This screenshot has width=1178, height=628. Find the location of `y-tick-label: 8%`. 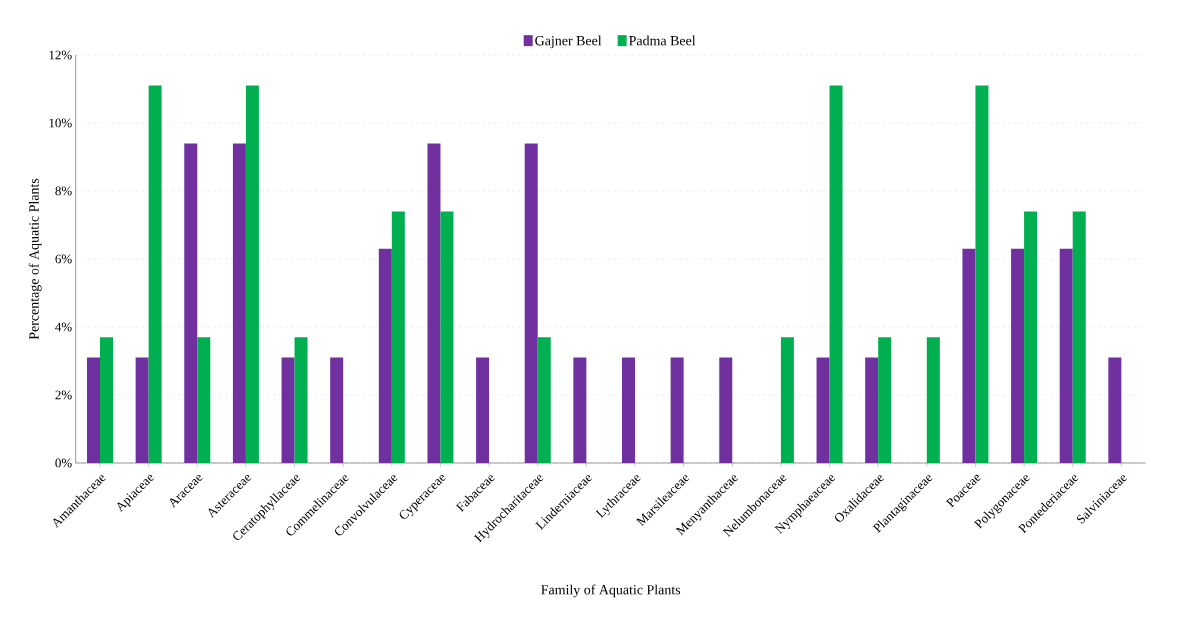

y-tick-label: 8% is located at coordinates (63, 191).